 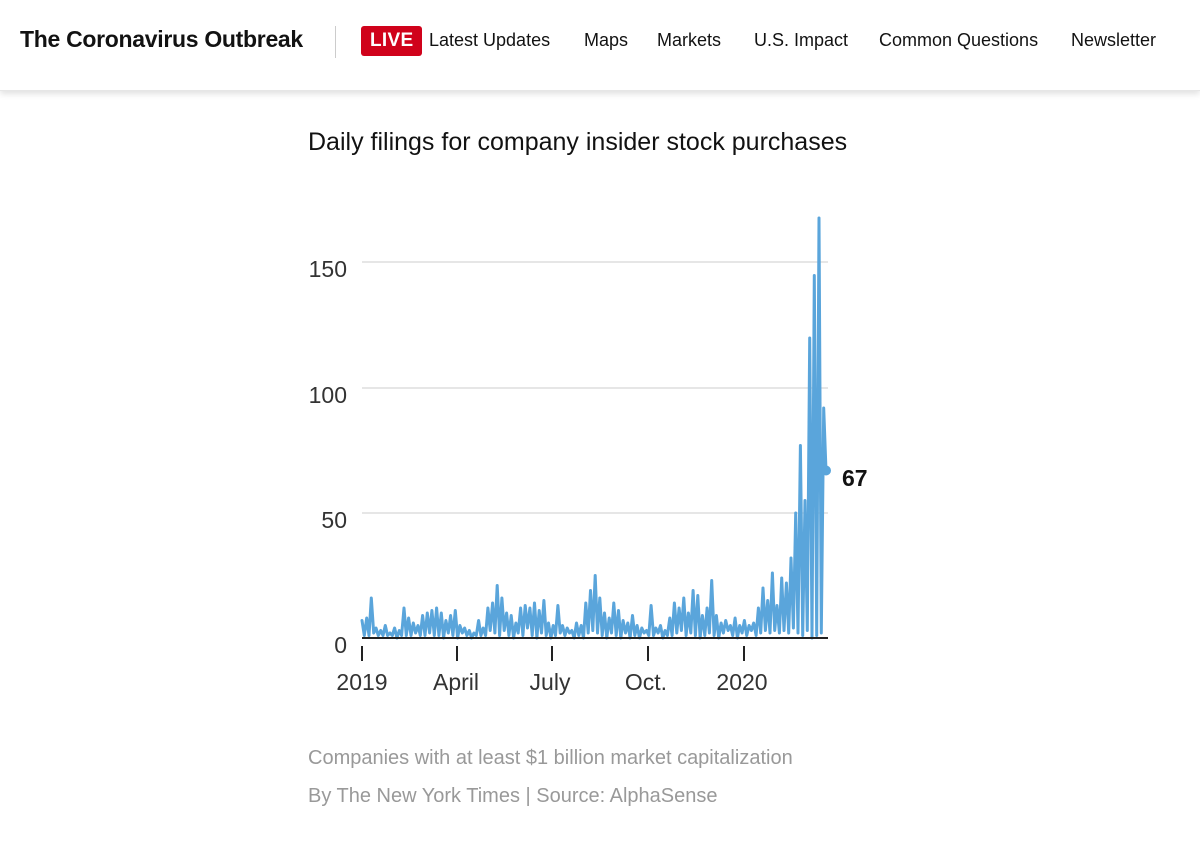 What do you see at coordinates (646, 682) in the screenshot?
I see `x-tick-label-oct: Oct.` at bounding box center [646, 682].